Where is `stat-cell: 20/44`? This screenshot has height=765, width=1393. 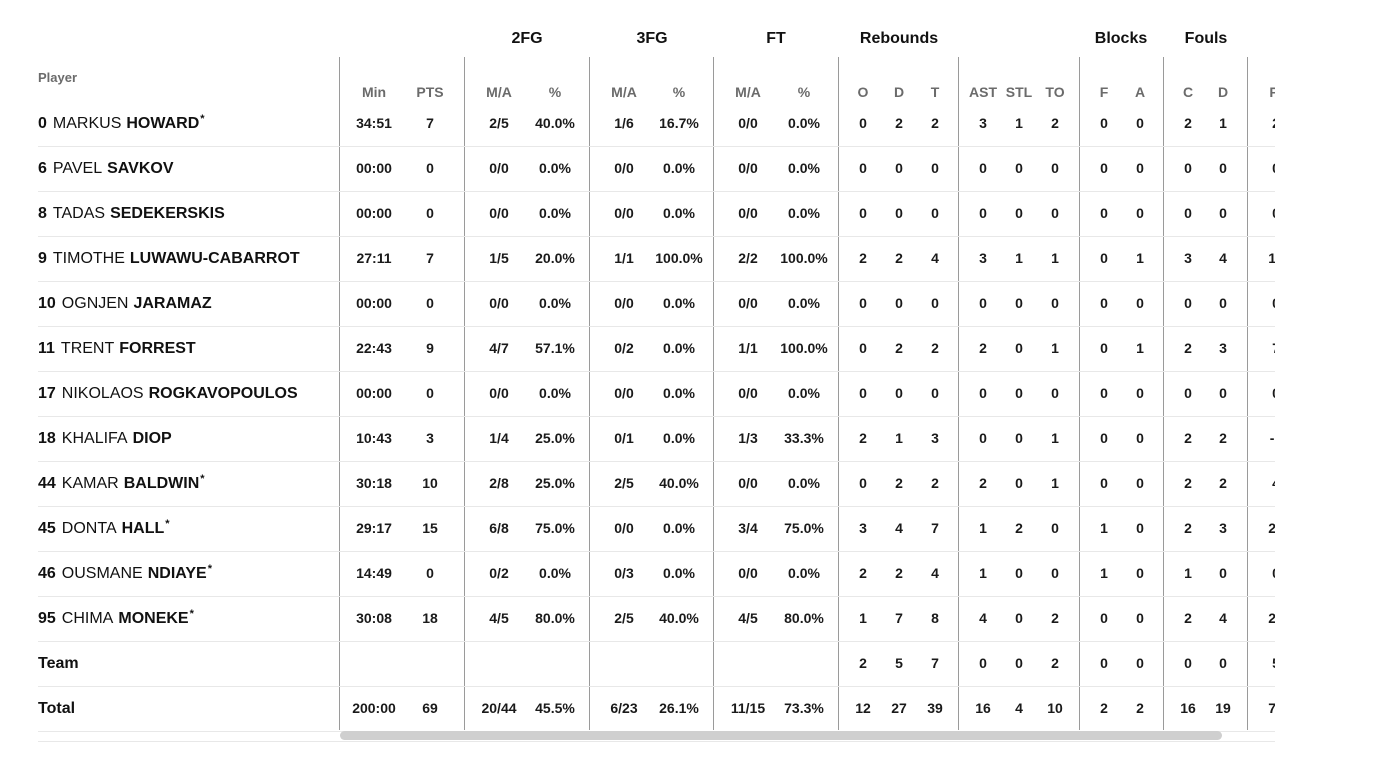
stat-cell: 20/44 is located at coordinates (499, 708).